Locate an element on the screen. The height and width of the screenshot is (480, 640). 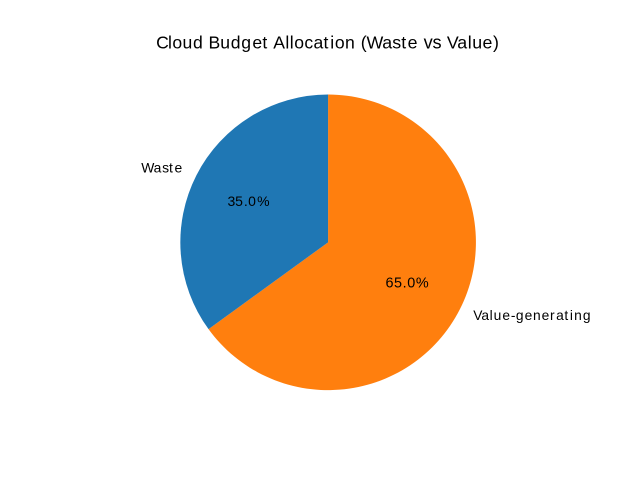
svg-text: Value-generating is located at coordinates (531, 315).